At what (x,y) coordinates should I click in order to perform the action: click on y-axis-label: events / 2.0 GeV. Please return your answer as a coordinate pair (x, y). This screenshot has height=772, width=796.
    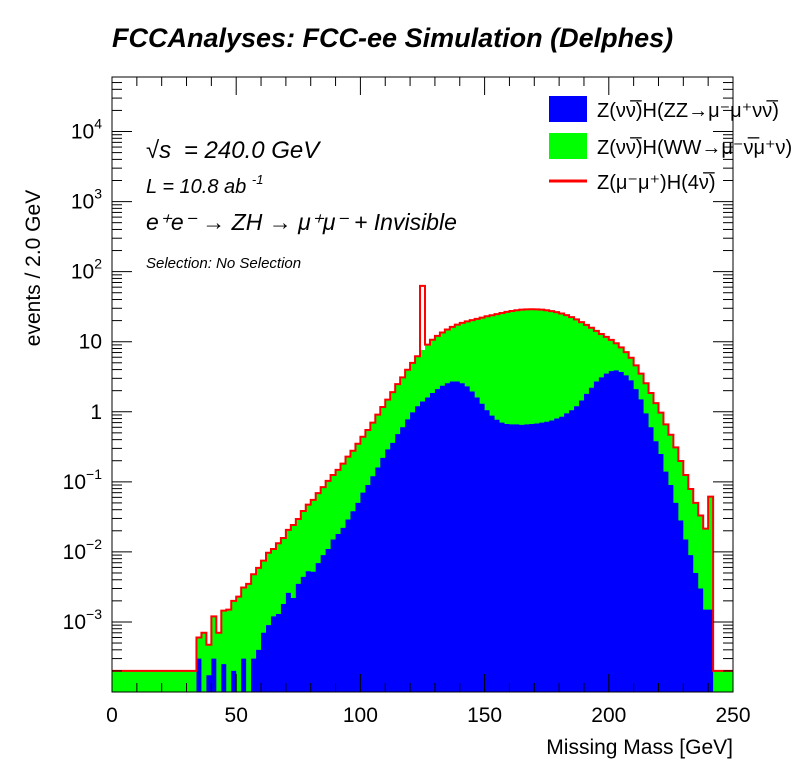
    Looking at the image, I should click on (33, 268).